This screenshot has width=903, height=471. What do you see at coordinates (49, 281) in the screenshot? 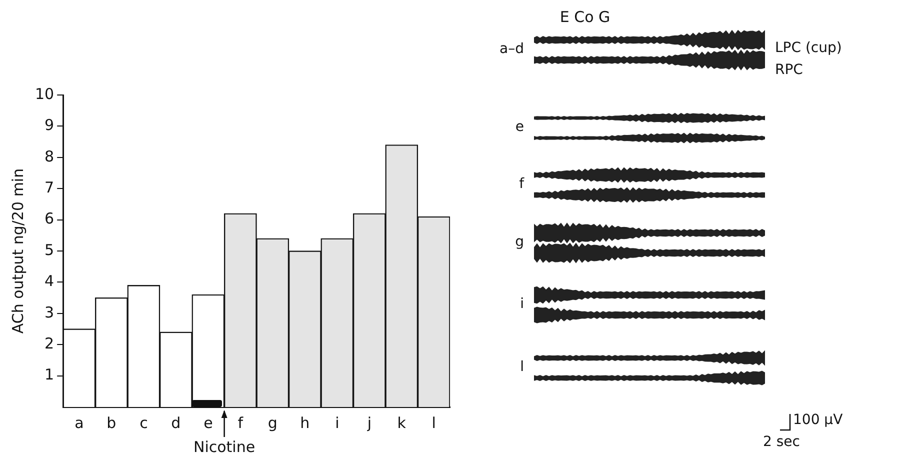
I see `y-tick-label: 4` at bounding box center [49, 281].